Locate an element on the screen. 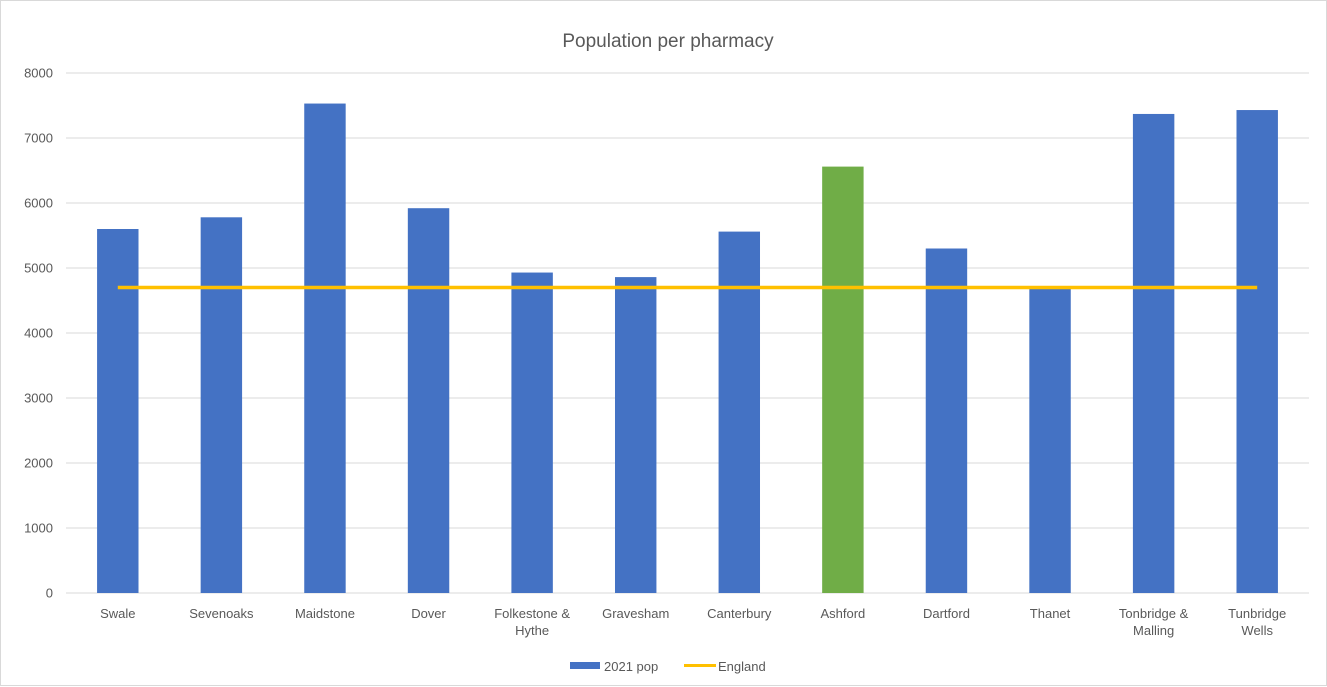  y-tick-label: 5000 is located at coordinates (38, 268).